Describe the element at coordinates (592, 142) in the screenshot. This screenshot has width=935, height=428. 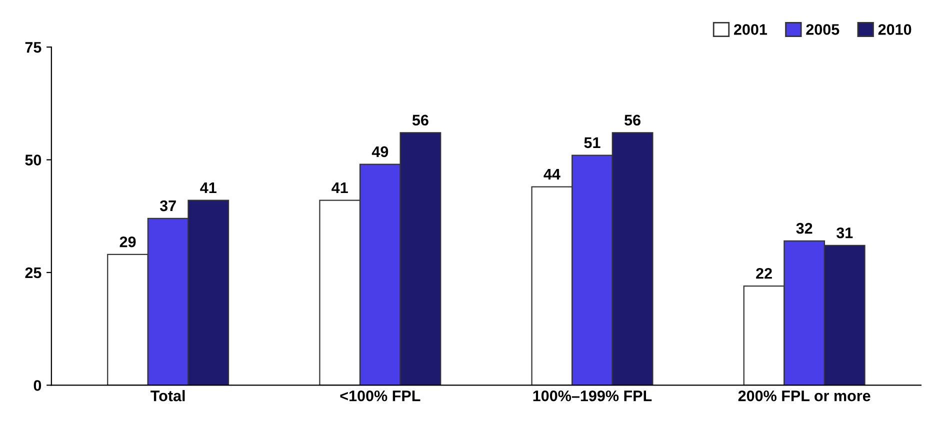
I see `data-label: 51` at that location.